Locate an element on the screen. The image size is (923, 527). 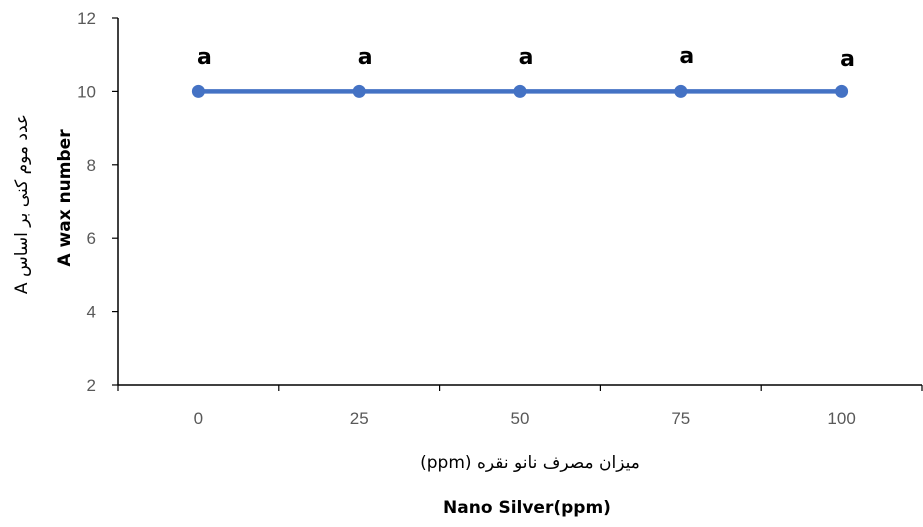
x-tick-labels: 0 25 50 75 100 is located at coordinates (525, 418).